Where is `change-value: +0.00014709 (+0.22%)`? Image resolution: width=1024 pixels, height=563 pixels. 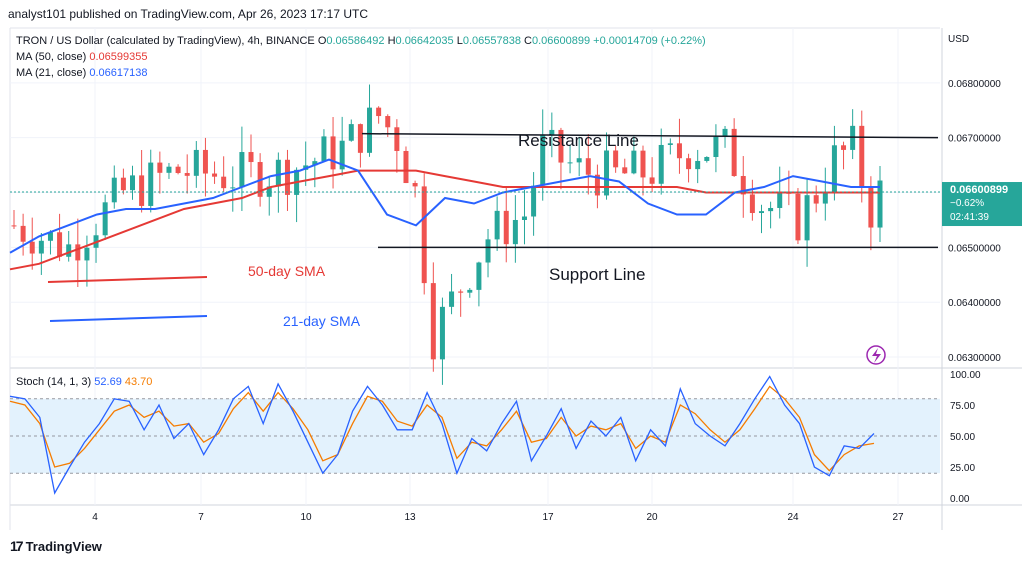 change-value: +0.00014709 (+0.22%) is located at coordinates (649, 41).